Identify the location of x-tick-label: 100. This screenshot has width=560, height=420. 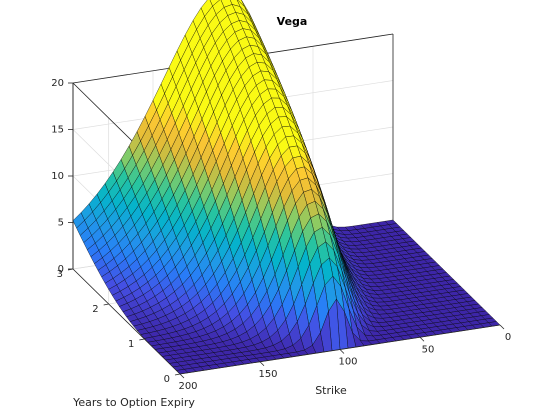
(347, 362).